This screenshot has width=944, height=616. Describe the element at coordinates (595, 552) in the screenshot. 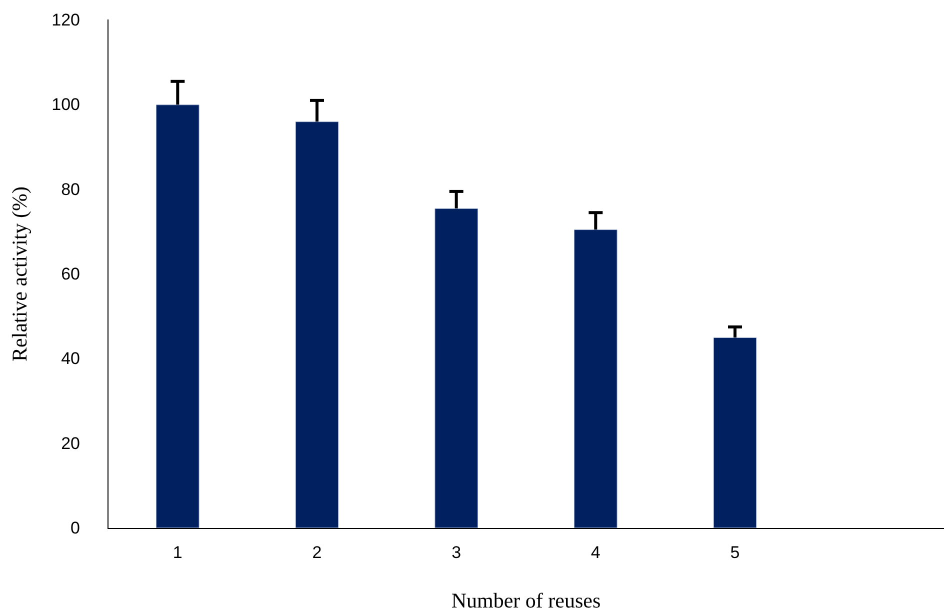

I see `x-tick-label: 4` at that location.